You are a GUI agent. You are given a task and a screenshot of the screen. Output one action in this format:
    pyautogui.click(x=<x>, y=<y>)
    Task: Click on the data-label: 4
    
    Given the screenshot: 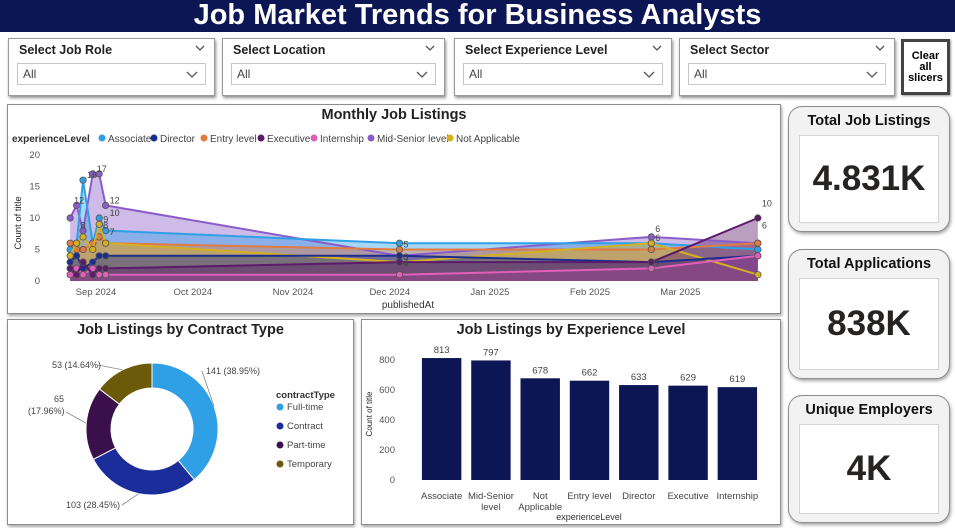 What is the action you would take?
    pyautogui.click(x=405, y=263)
    